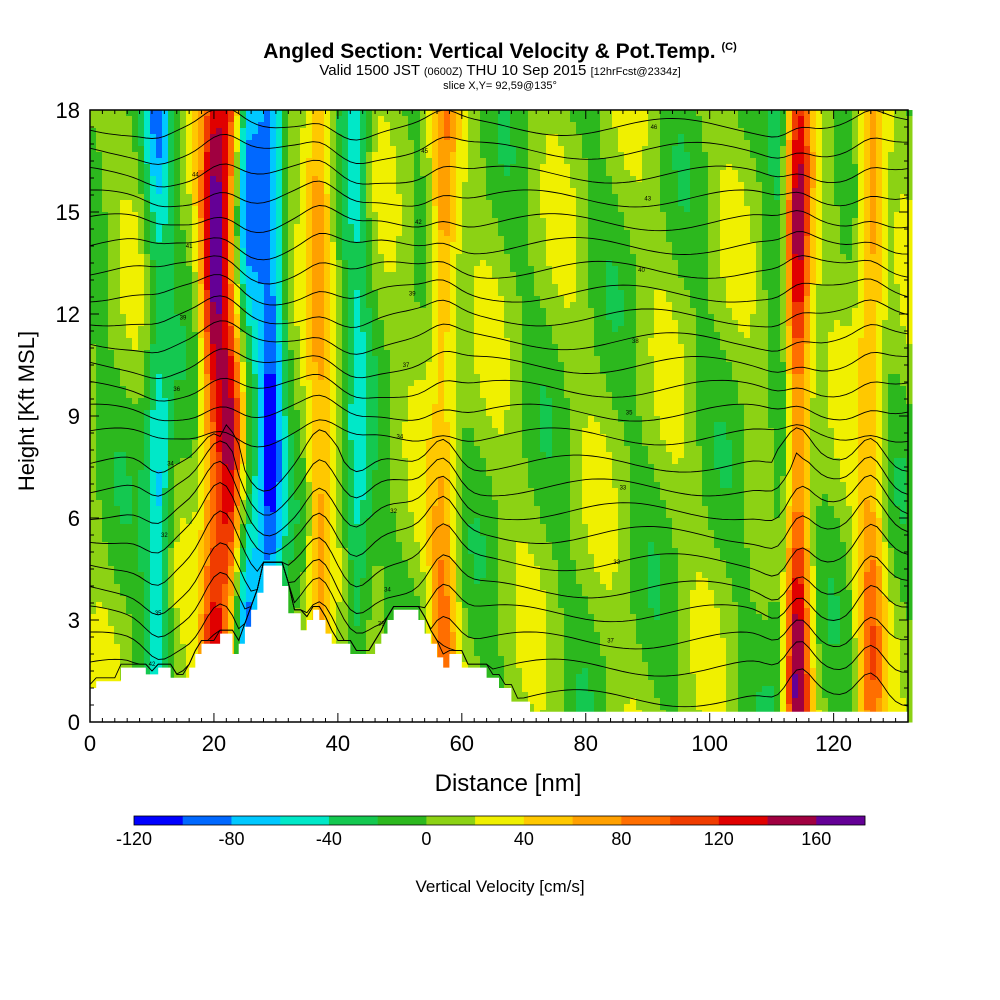 The height and width of the screenshot is (1000, 1000). What do you see at coordinates (68, 110) in the screenshot?
I see `y-tick-label: 18` at bounding box center [68, 110].